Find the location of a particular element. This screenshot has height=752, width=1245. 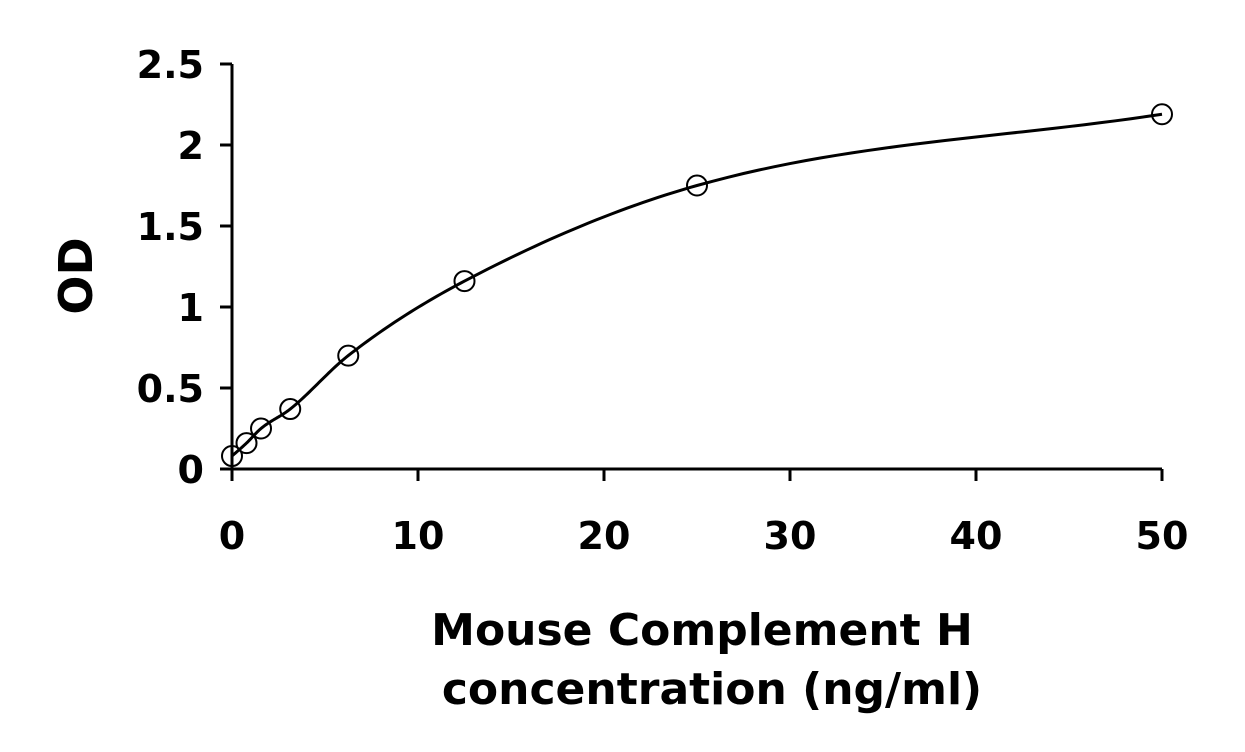

x-tick-label: 20 is located at coordinates (604, 536).